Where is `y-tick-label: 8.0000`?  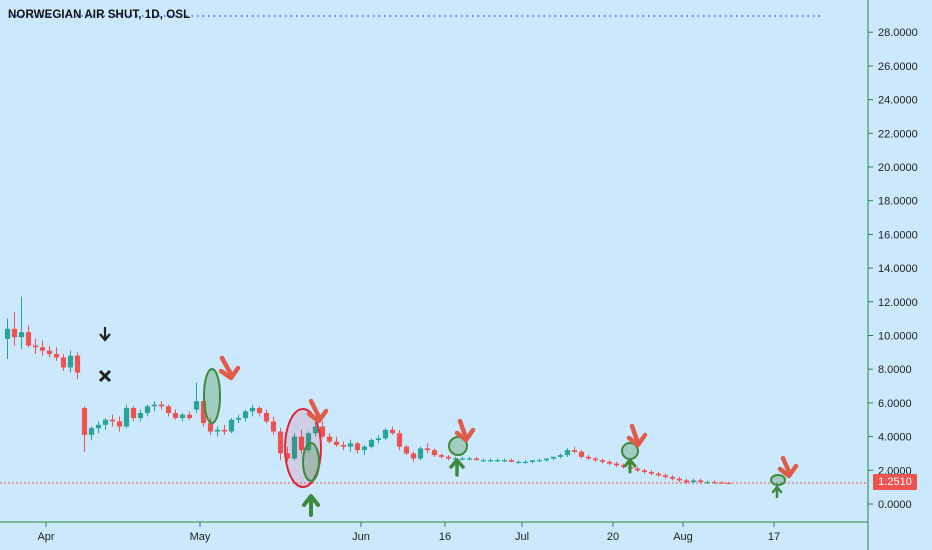 y-tick-label: 8.0000 is located at coordinates (895, 370).